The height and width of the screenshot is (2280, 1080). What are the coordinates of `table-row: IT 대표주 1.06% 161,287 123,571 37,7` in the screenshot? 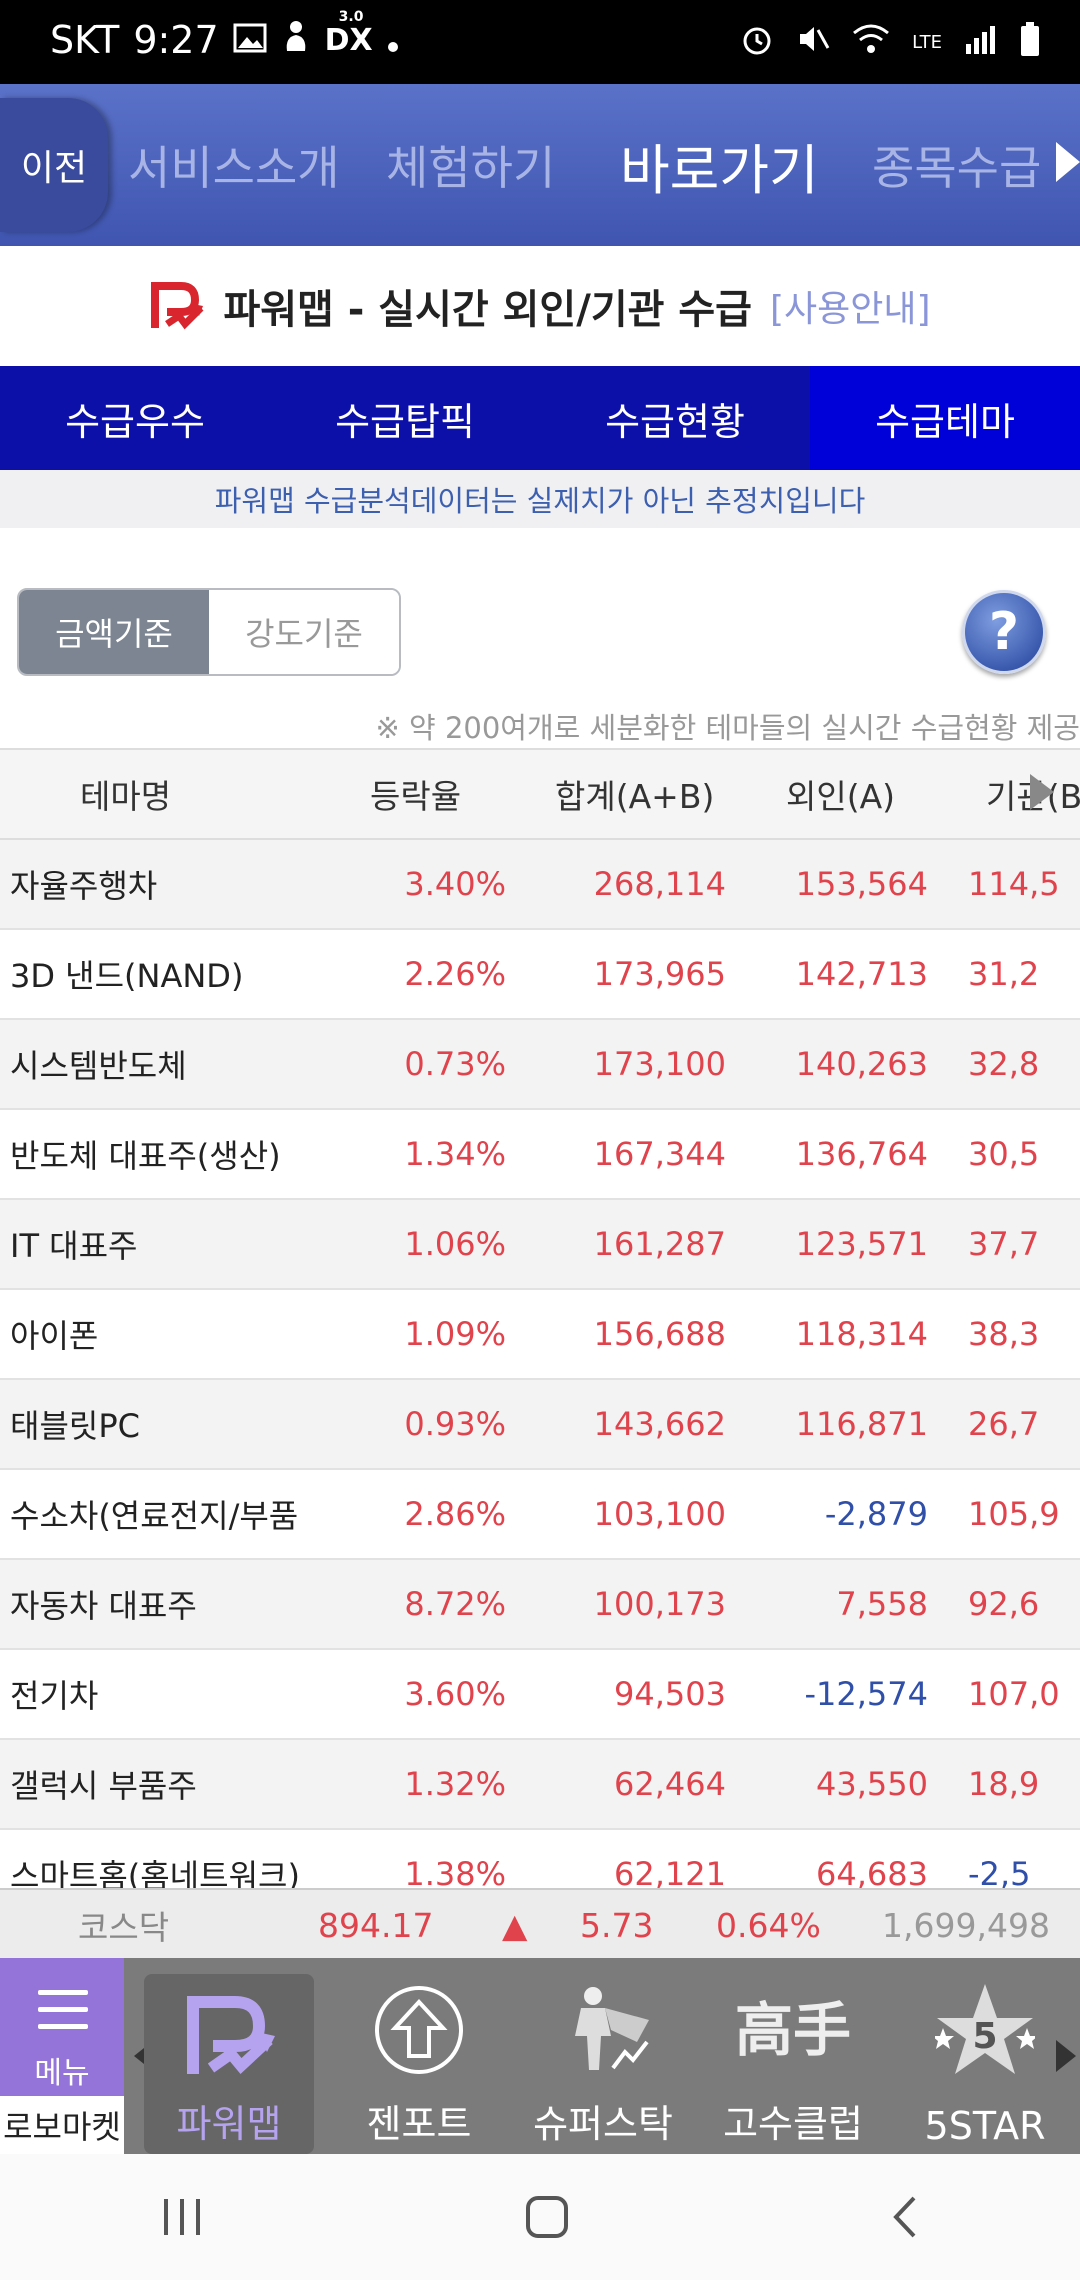 It's located at (540, 1245).